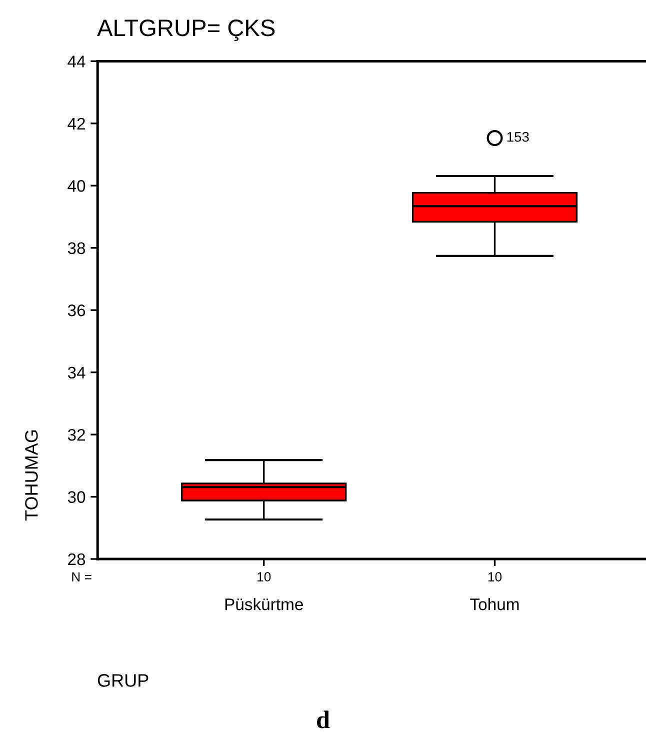  I want to click on x-axis-title: GRUP, so click(123, 680).